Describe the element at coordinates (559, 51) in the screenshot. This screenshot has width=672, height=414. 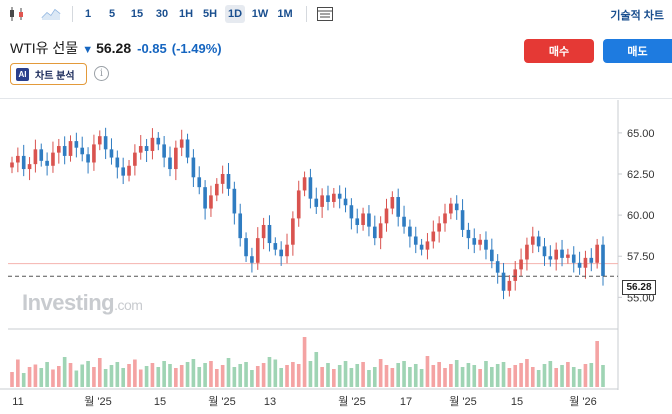
I see `buy-button: 매수` at that location.